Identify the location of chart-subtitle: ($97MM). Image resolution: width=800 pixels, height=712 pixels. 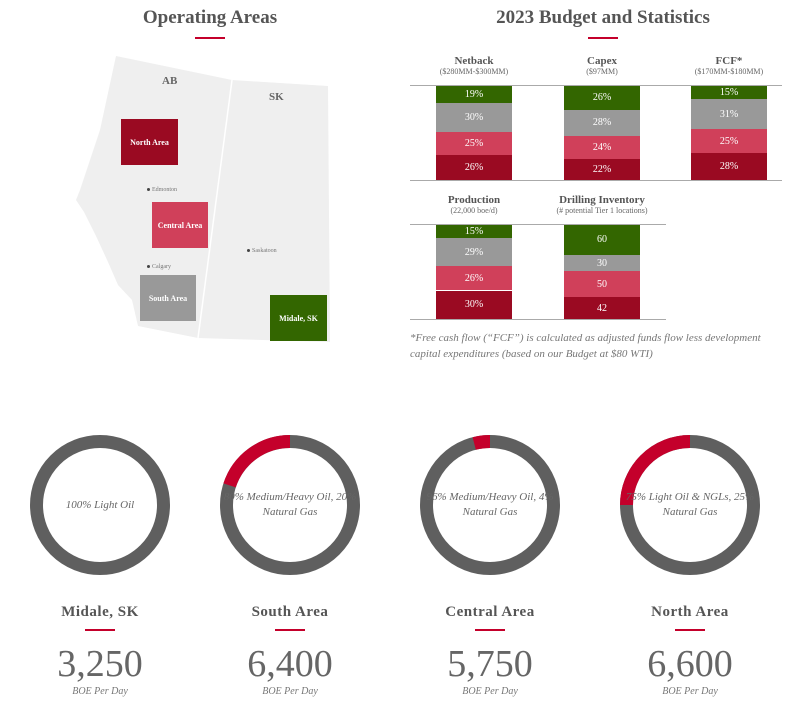
(602, 71).